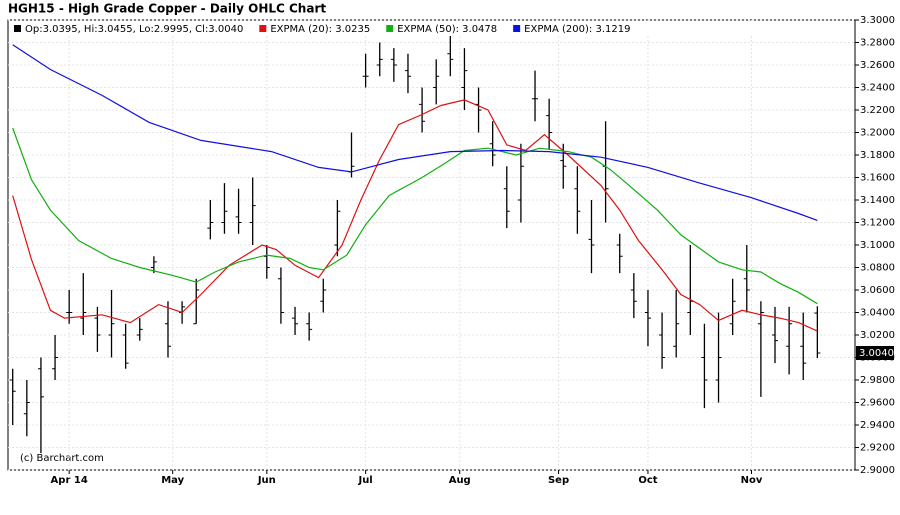 This screenshot has width=900, height=515. I want to click on copyright: (c) Barchart.com, so click(62, 458).